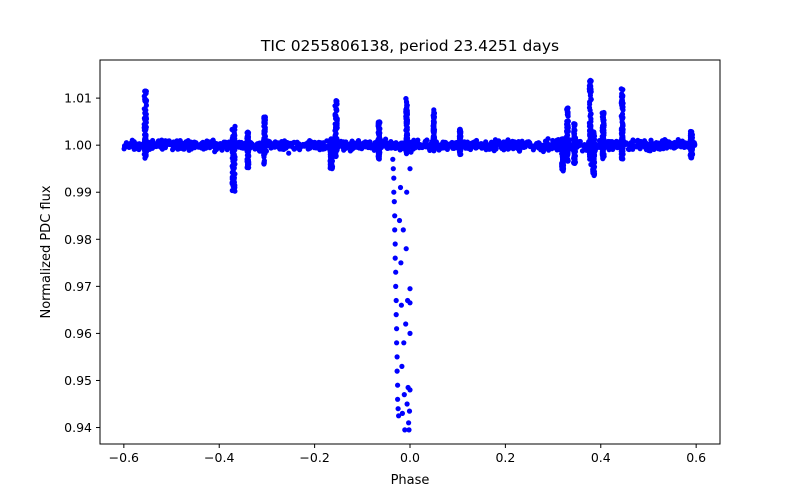 This screenshot has width=800, height=500. What do you see at coordinates (410, 457) in the screenshot?
I see `x-tick-label: 0.0` at bounding box center [410, 457].